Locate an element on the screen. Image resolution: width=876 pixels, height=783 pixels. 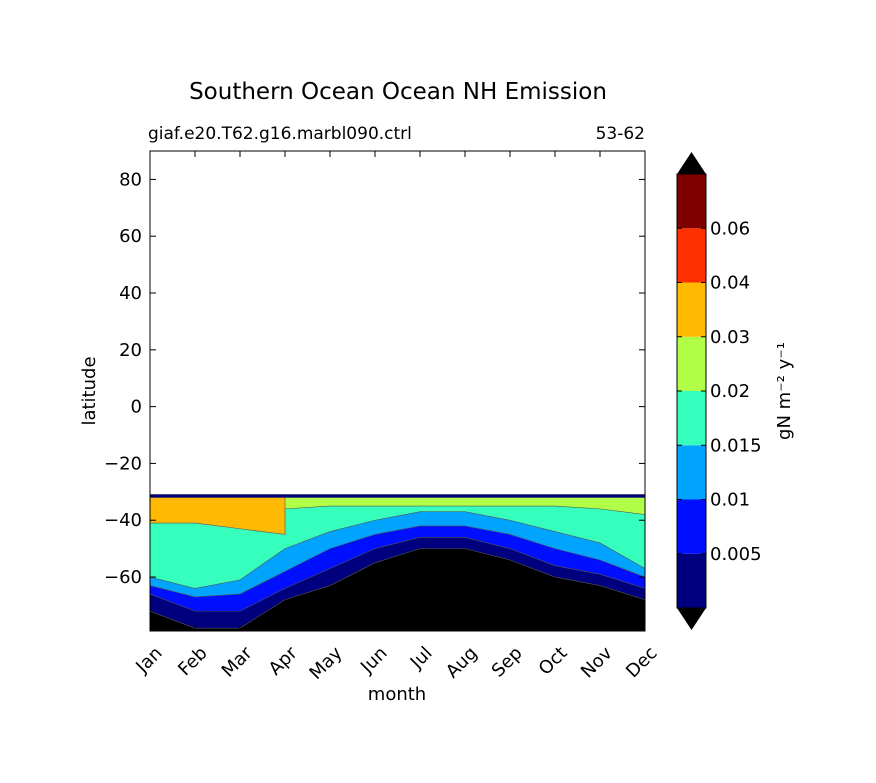
x-tick-label: Feb is located at coordinates (192, 661).